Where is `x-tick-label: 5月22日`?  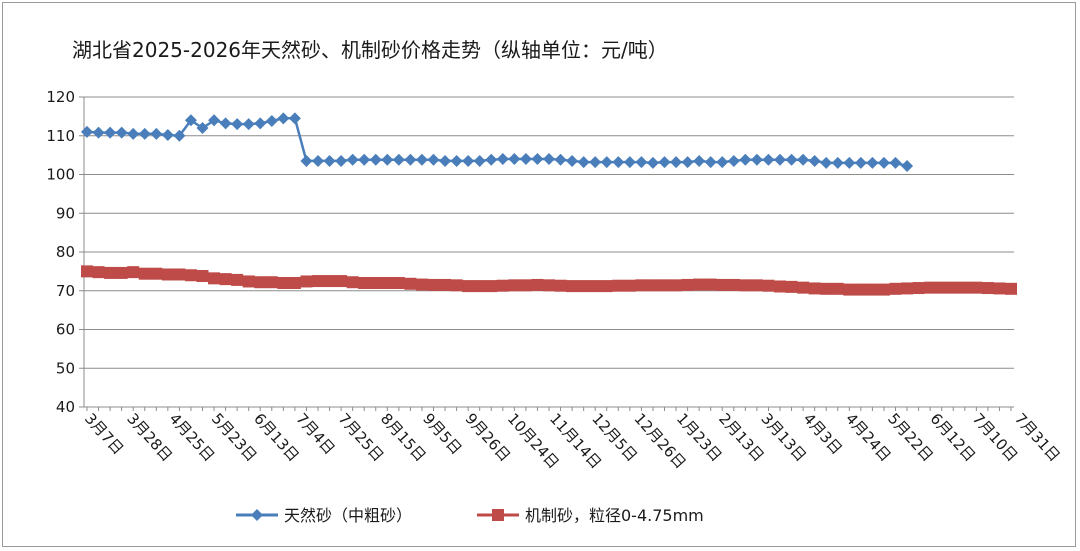 x-tick-label: 5月22日 is located at coordinates (910, 438).